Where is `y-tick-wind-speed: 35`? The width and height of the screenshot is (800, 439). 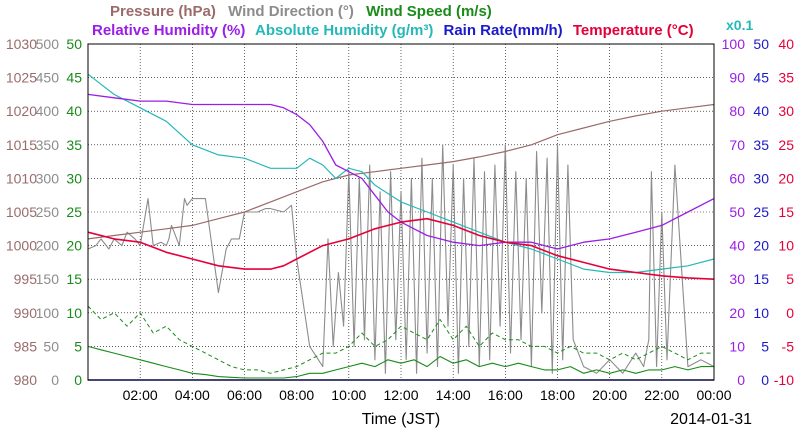 y-tick-wind-speed: 35 is located at coordinates (74, 145).